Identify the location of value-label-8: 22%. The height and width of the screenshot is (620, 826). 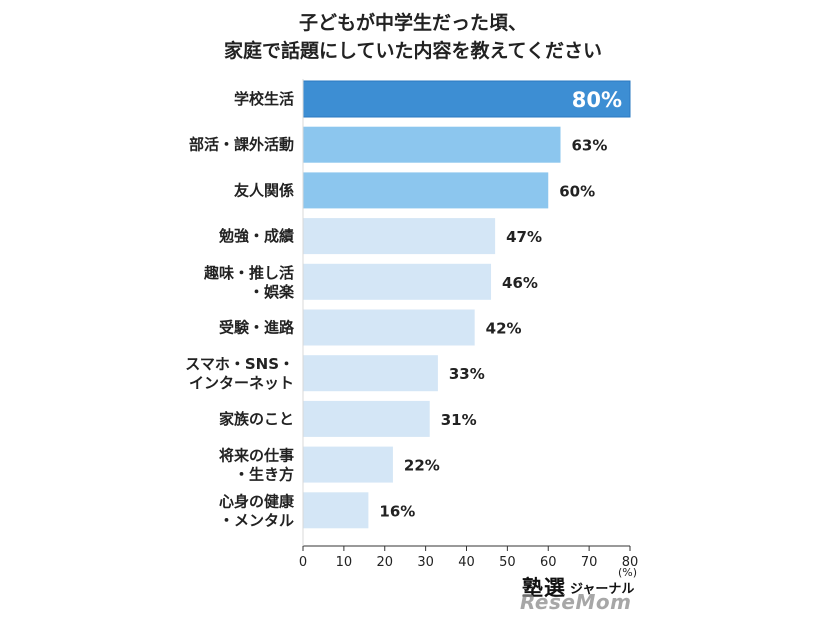
(422, 466).